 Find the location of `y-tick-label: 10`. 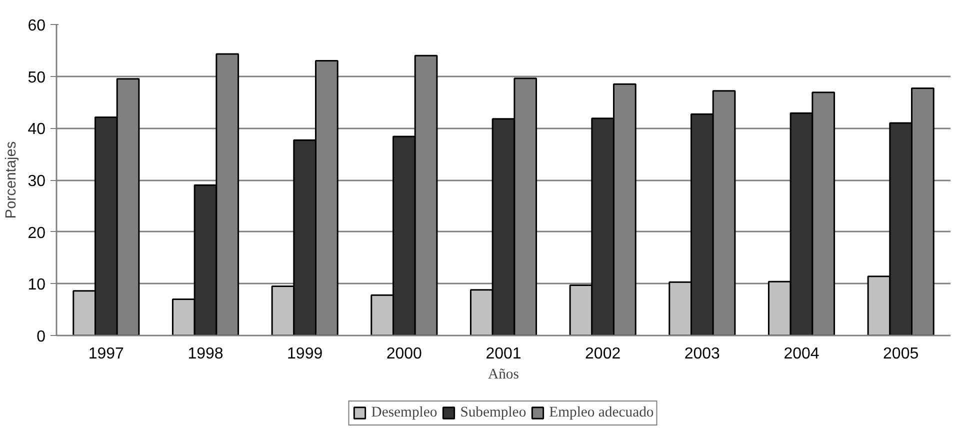

y-tick-label: 10 is located at coordinates (37, 285).